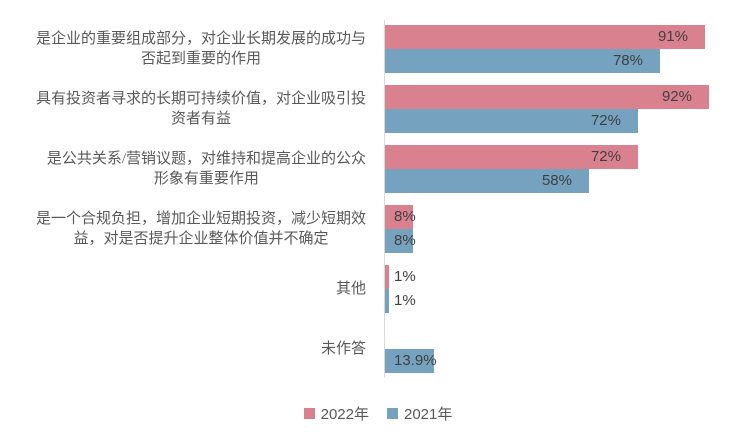  Describe the element at coordinates (565, 229) in the screenshot. I see `bars-group: 8% 8%` at that location.